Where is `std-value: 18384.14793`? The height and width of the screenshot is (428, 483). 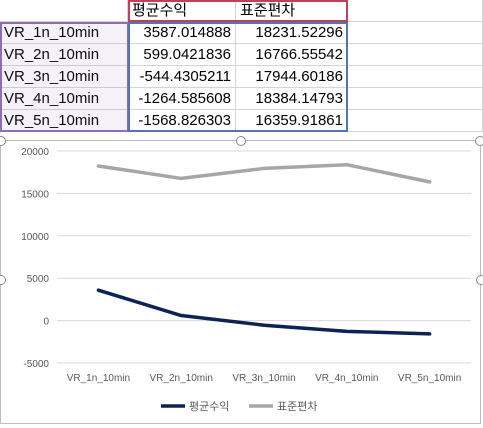
std-value: 18384.14793 is located at coordinates (292, 99).